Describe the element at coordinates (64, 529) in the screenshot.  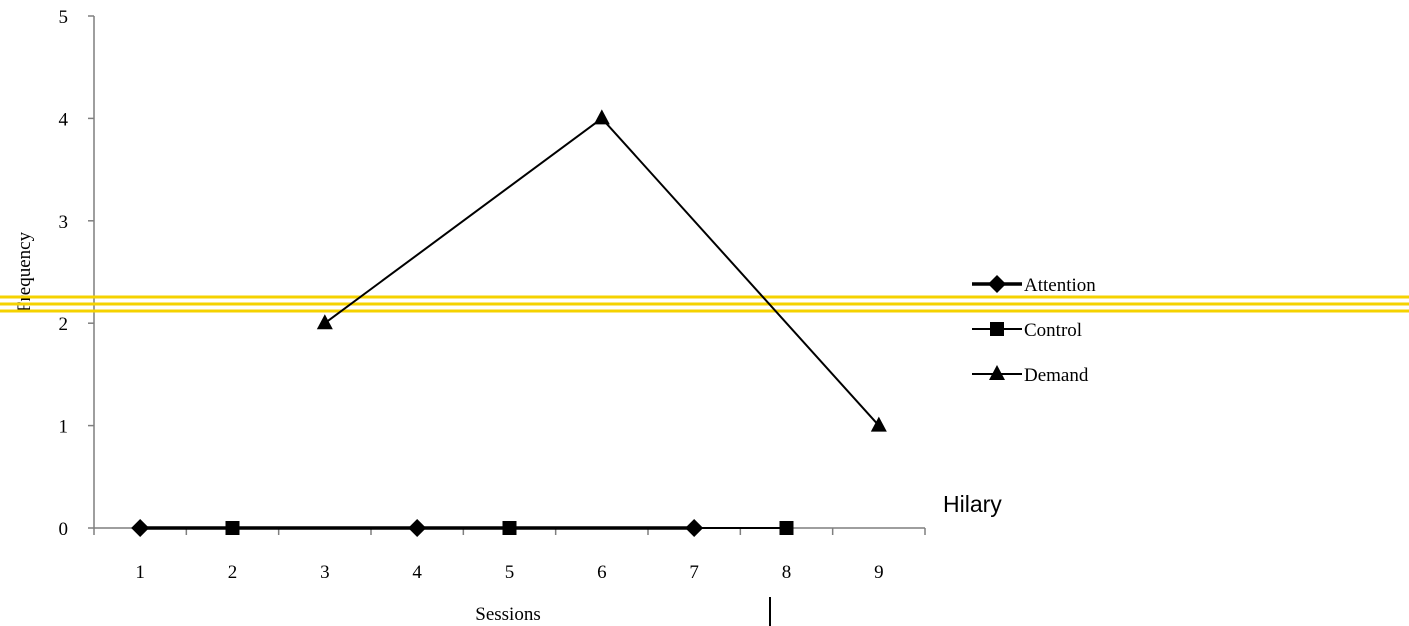
I see `y-tick-label: 0` at that location.